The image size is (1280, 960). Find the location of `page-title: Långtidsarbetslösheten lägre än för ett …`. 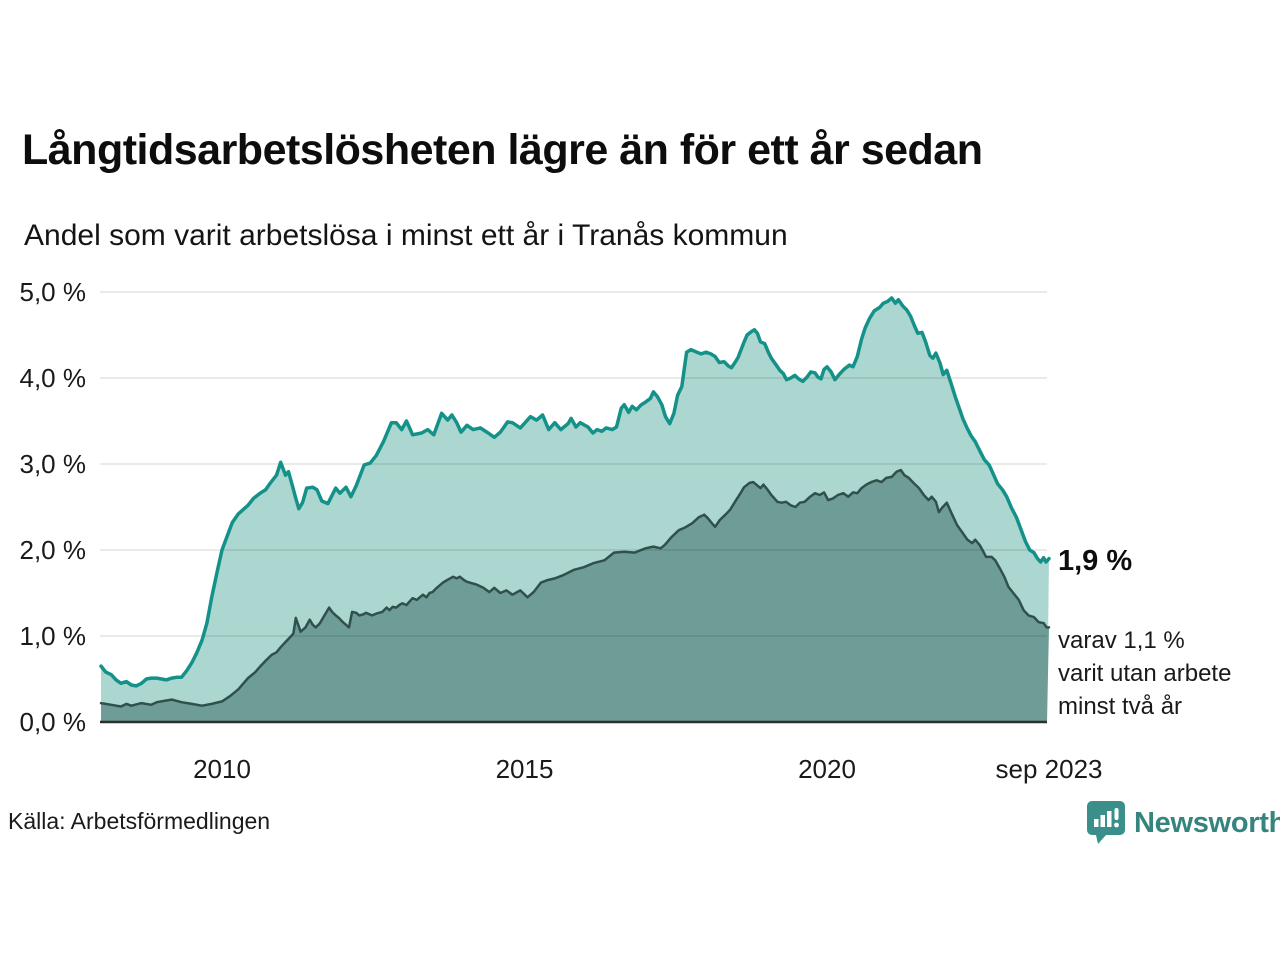

page-title: Långtidsarbetslösheten lägre än för ett … is located at coordinates (502, 150).